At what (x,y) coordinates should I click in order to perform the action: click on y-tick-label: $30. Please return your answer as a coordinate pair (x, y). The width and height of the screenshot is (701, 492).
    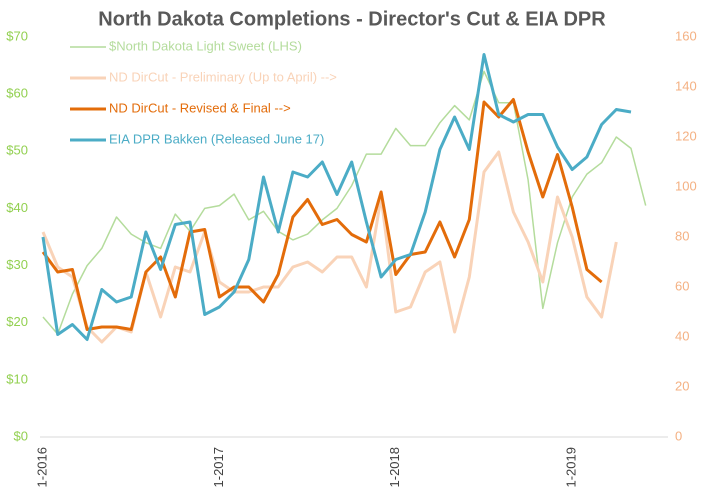
    Looking at the image, I should click on (17, 264).